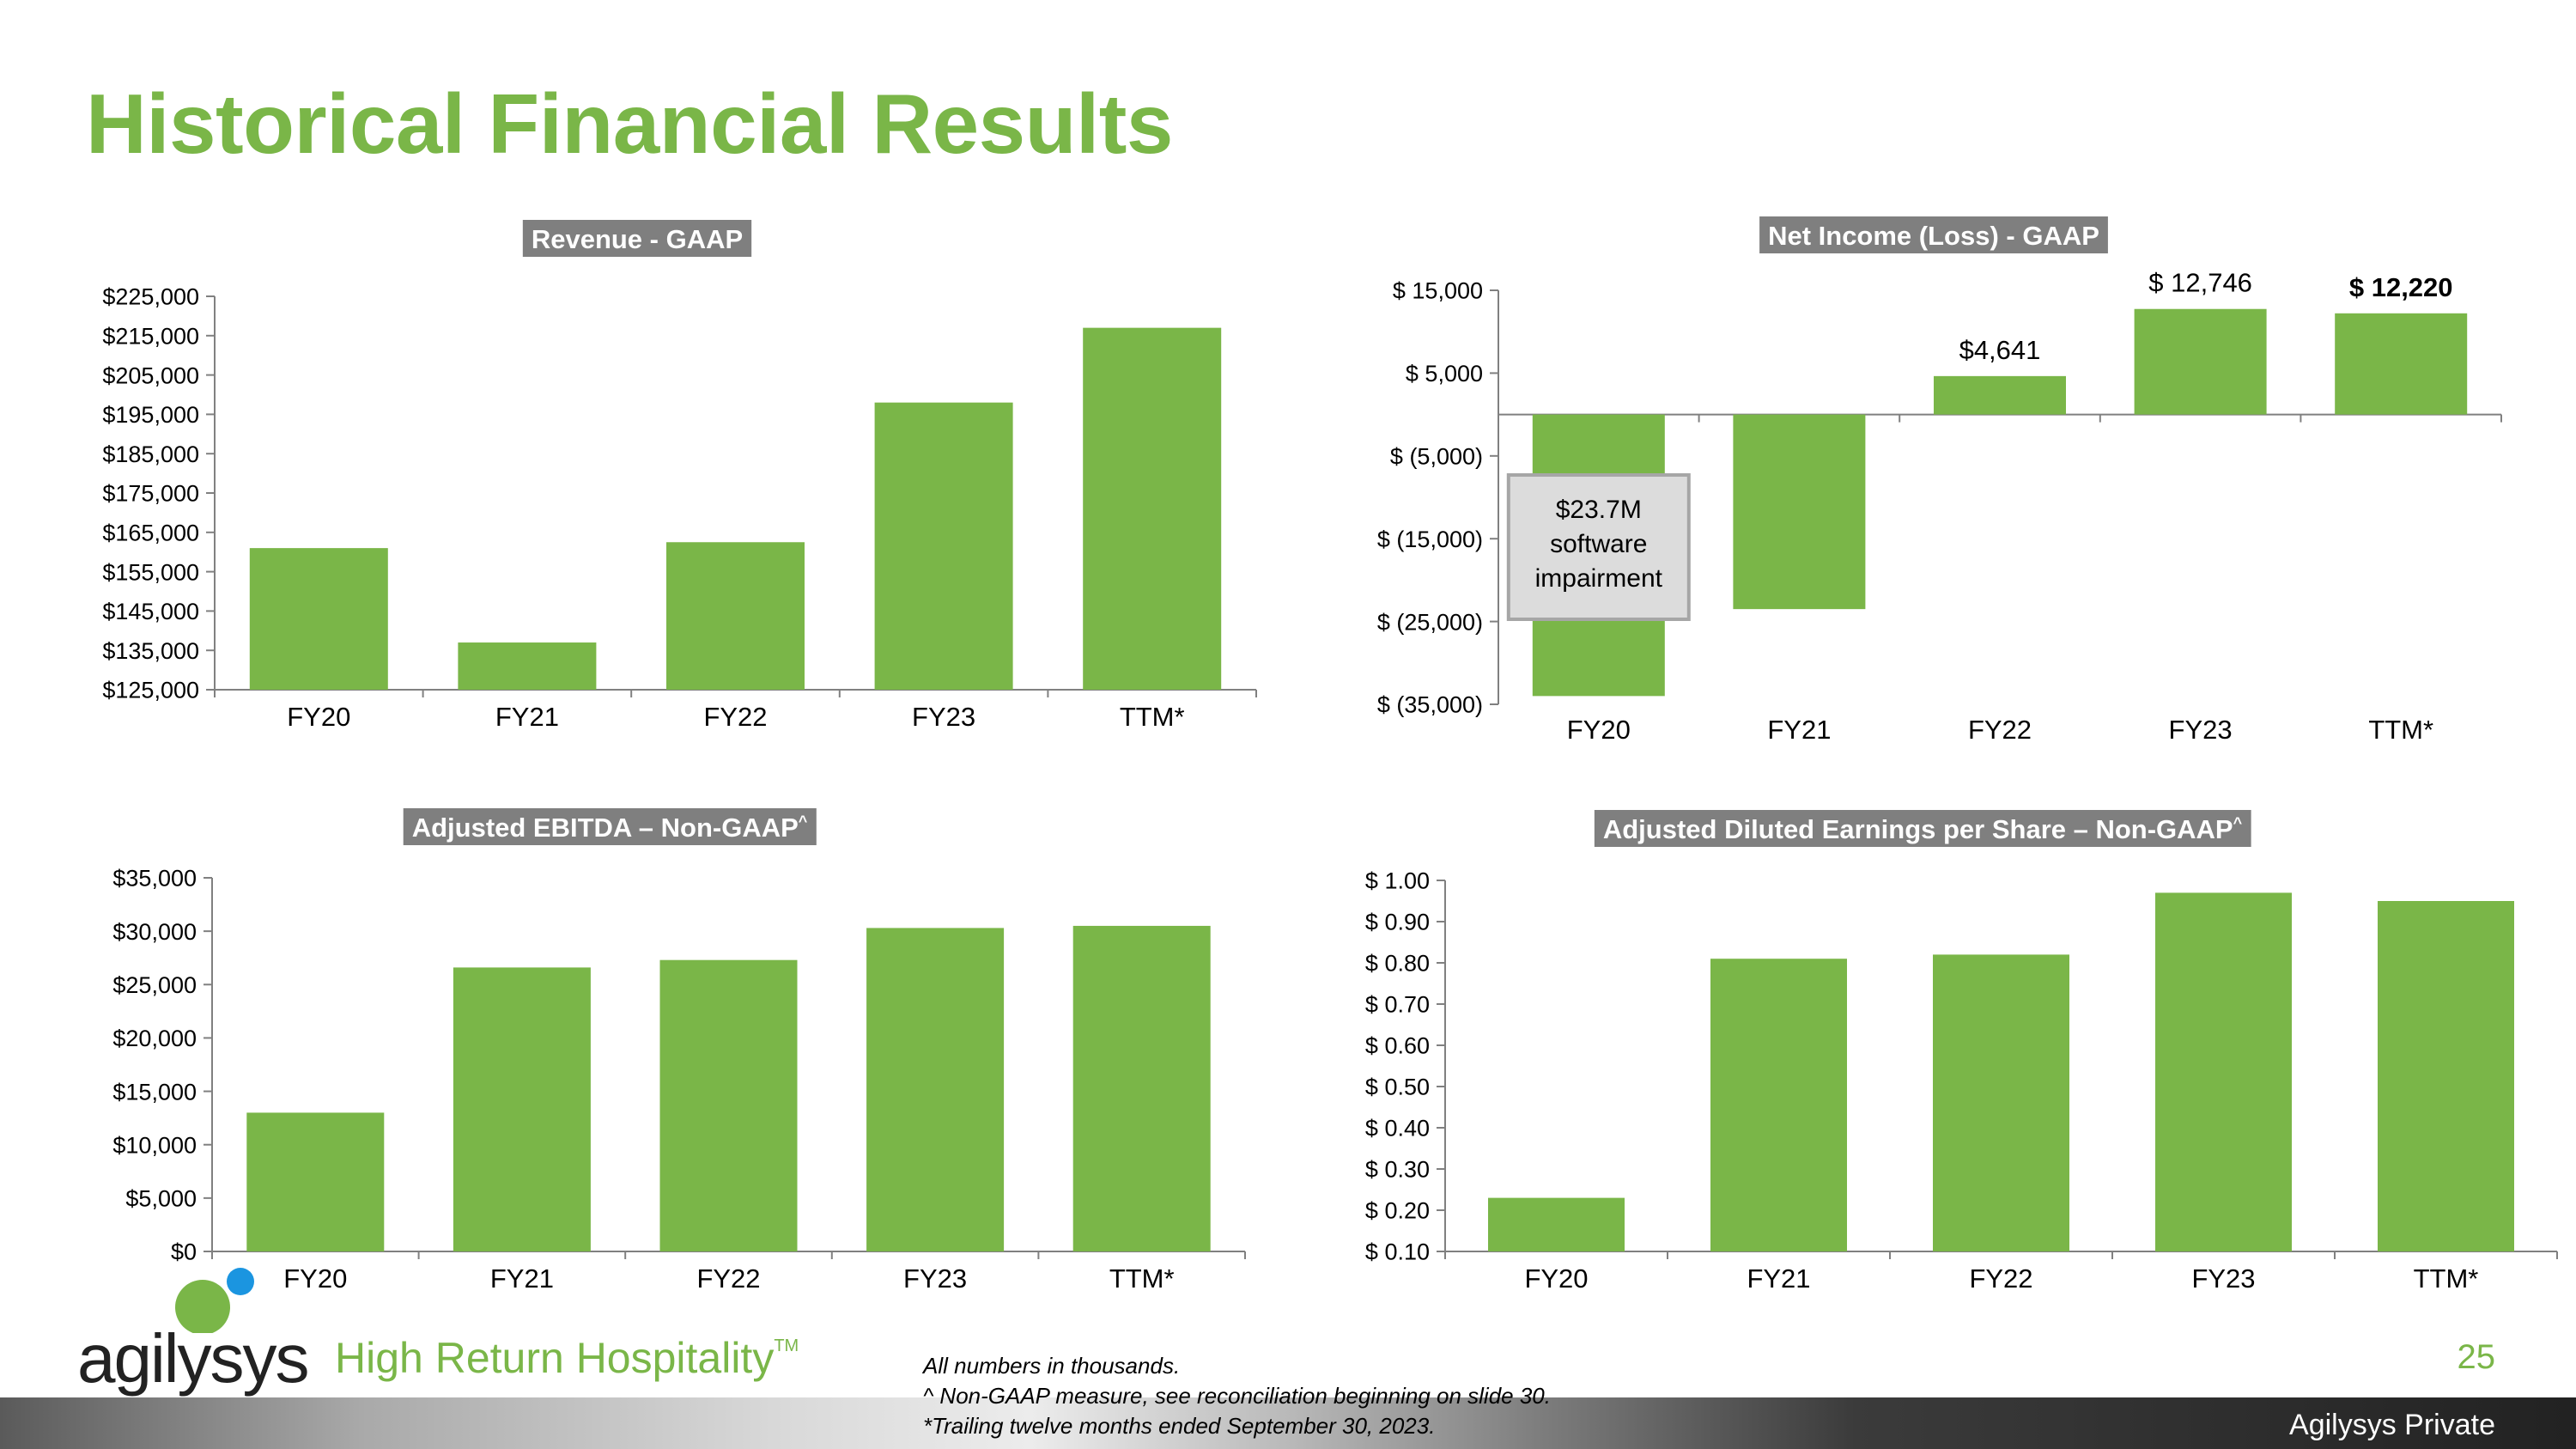 Image resolution: width=2576 pixels, height=1449 pixels. Describe the element at coordinates (154, 932) in the screenshot. I see `y-tick-label: $30,000` at that location.